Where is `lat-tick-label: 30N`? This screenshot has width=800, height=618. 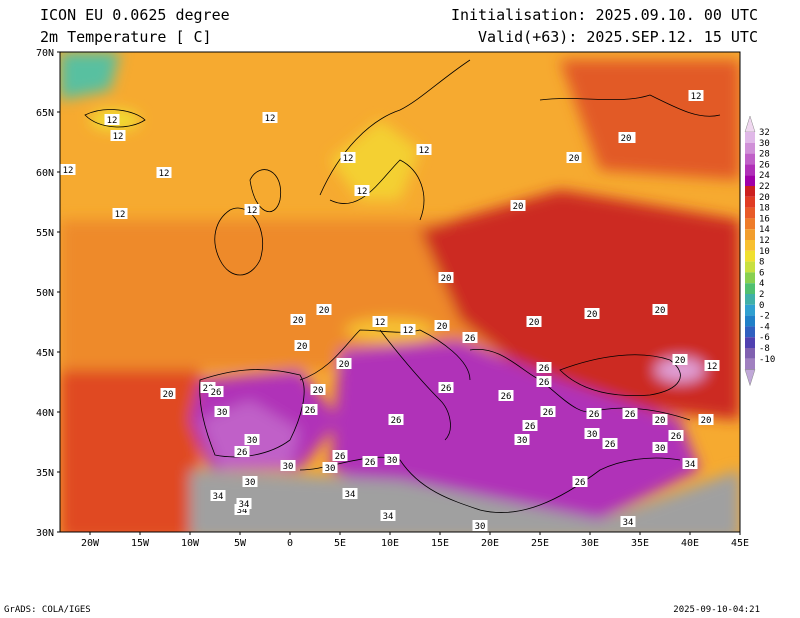 lat-tick-label: 30N is located at coordinates (45, 533).